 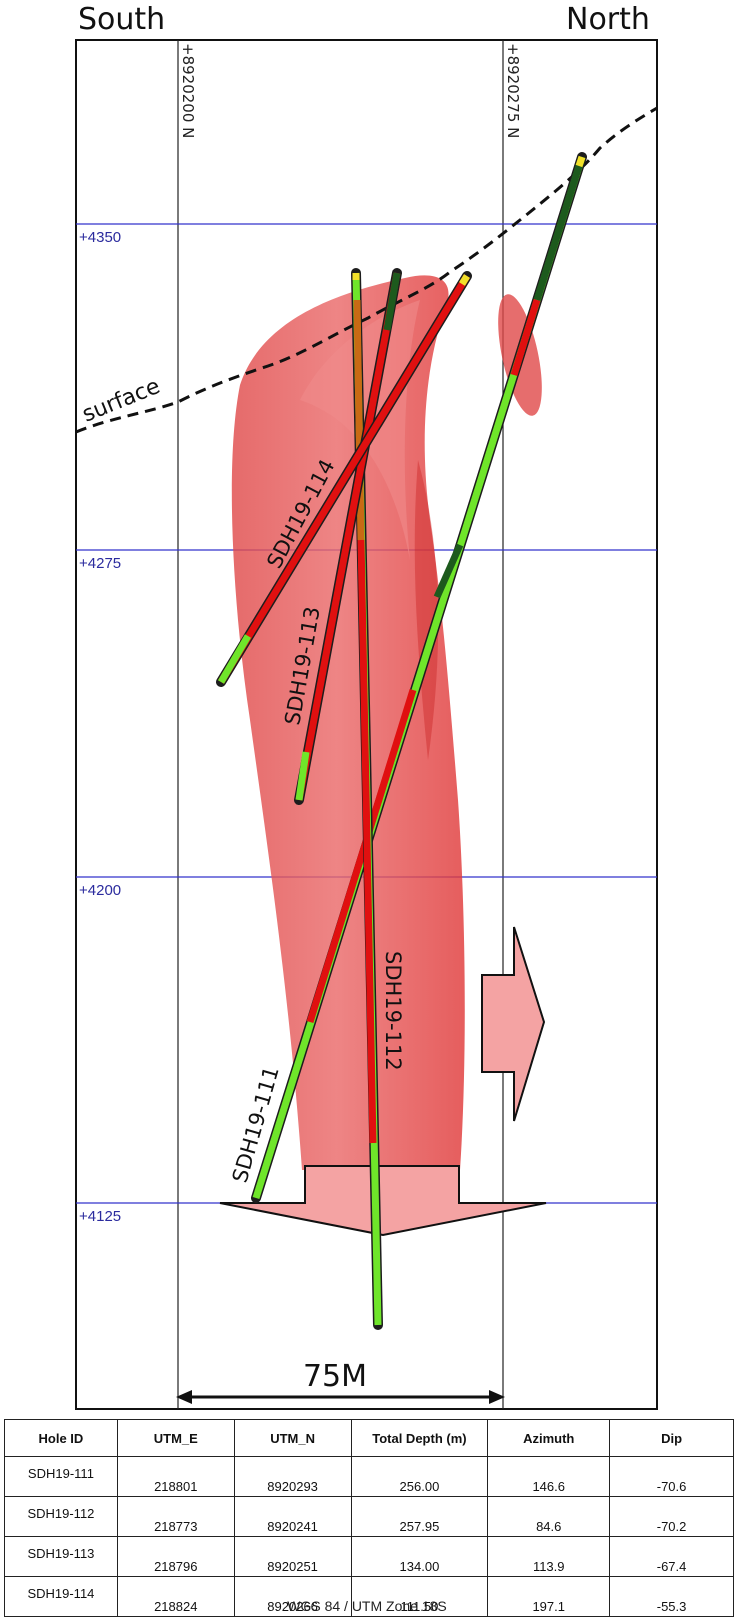 What do you see at coordinates (549, 1438) in the screenshot?
I see `column-header: Azimuth` at bounding box center [549, 1438].